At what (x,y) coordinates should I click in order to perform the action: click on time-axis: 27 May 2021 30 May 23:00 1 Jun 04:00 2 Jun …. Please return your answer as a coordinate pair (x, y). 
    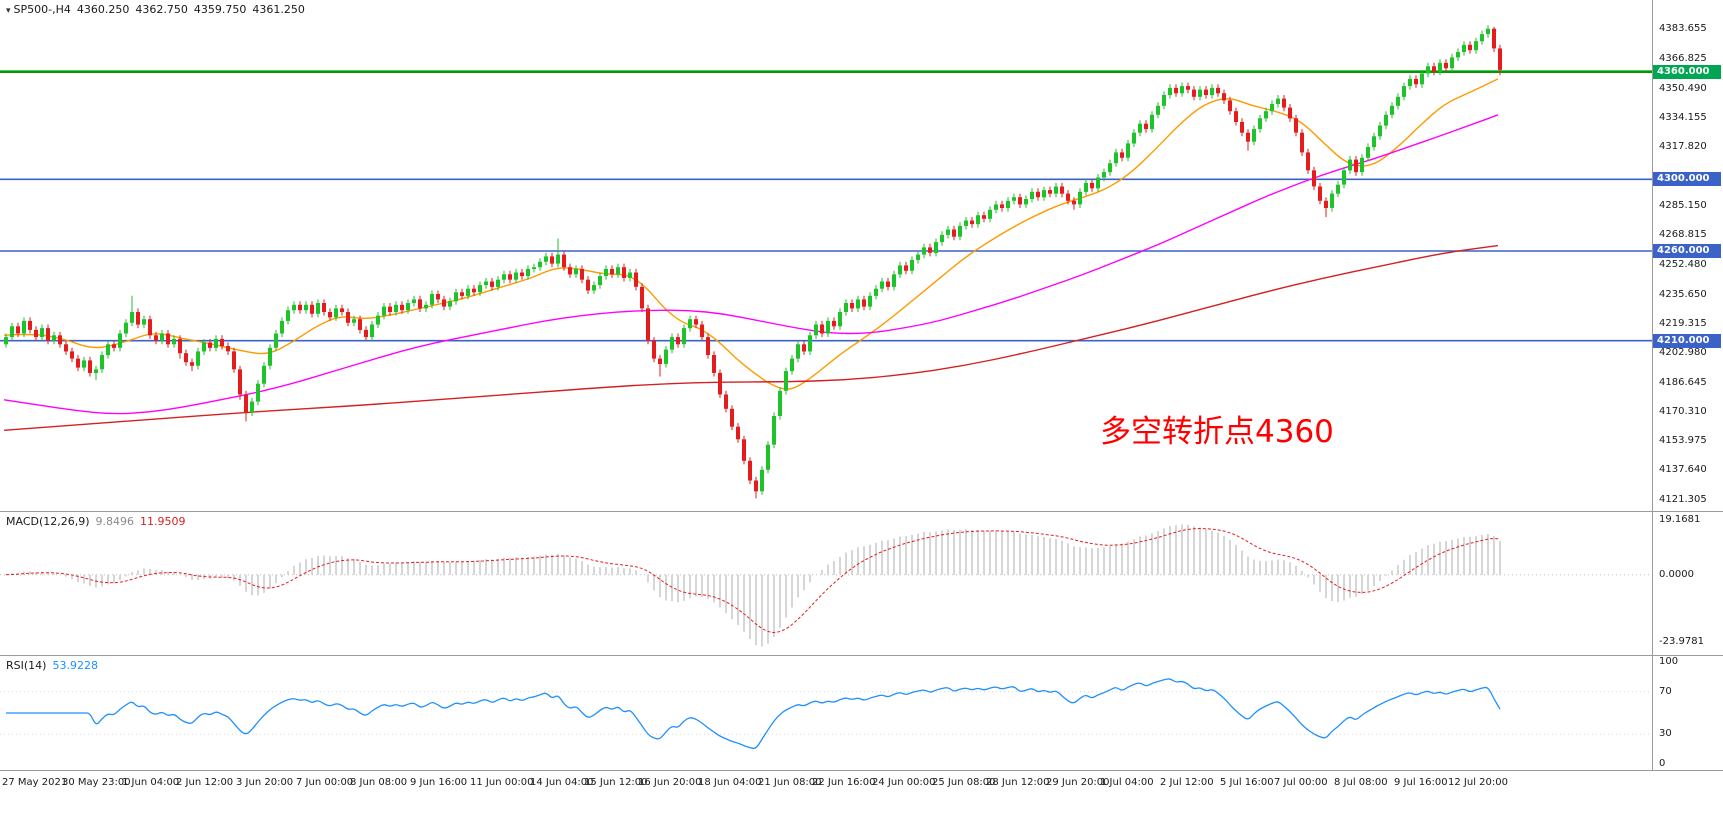
    Looking at the image, I should click on (861, 785).